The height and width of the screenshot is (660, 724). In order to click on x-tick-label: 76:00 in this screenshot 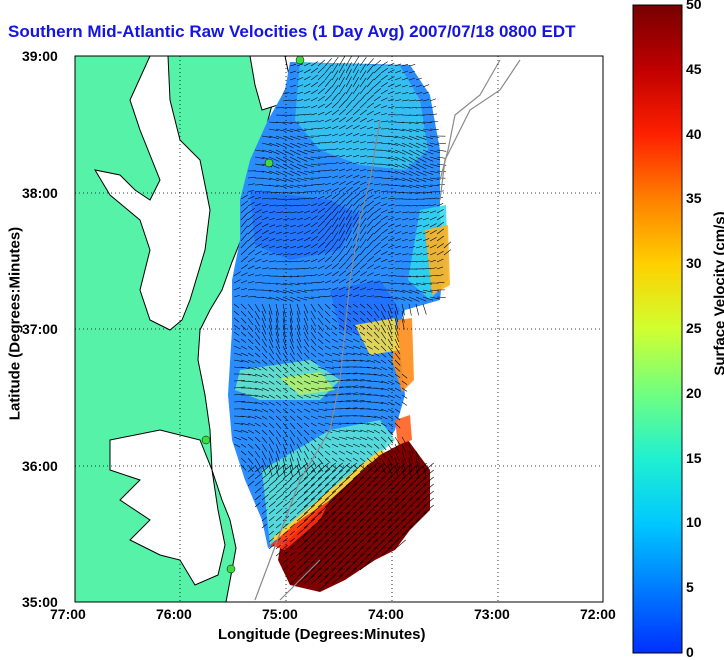, I will do `click(174, 614)`.